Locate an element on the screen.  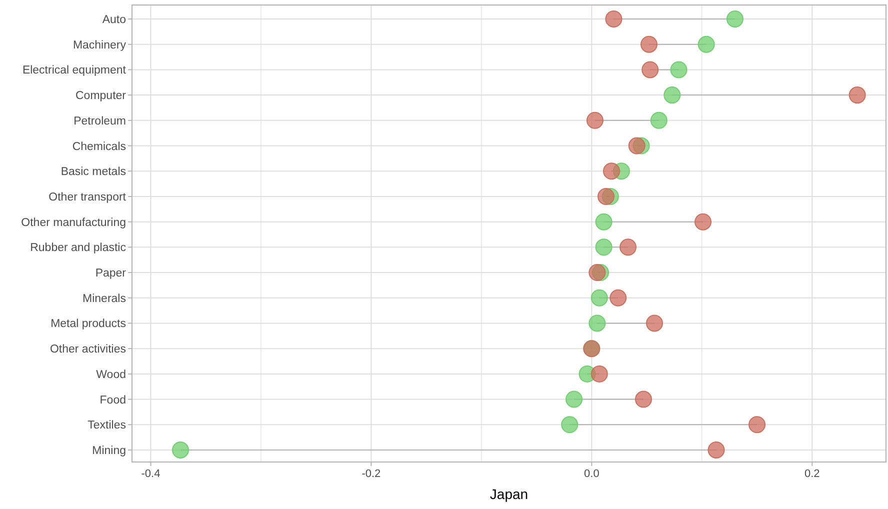
y-tick-label: Other manufacturing is located at coordinates (73, 222).